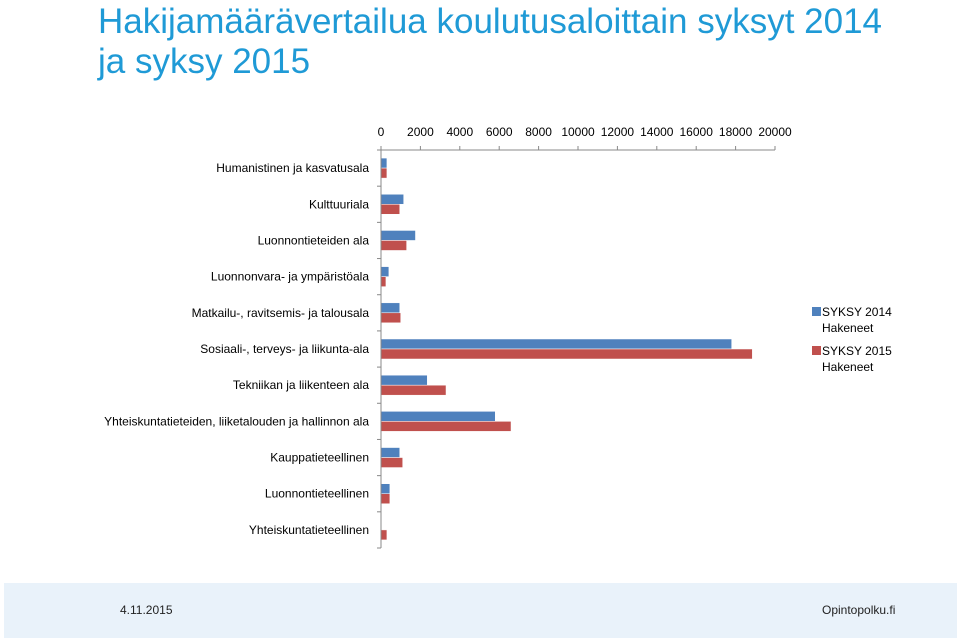  What do you see at coordinates (852, 339) in the screenshot?
I see `legend: SYKSY 2014 Hakeneet SYKSY 2015 Hakeneet` at bounding box center [852, 339].